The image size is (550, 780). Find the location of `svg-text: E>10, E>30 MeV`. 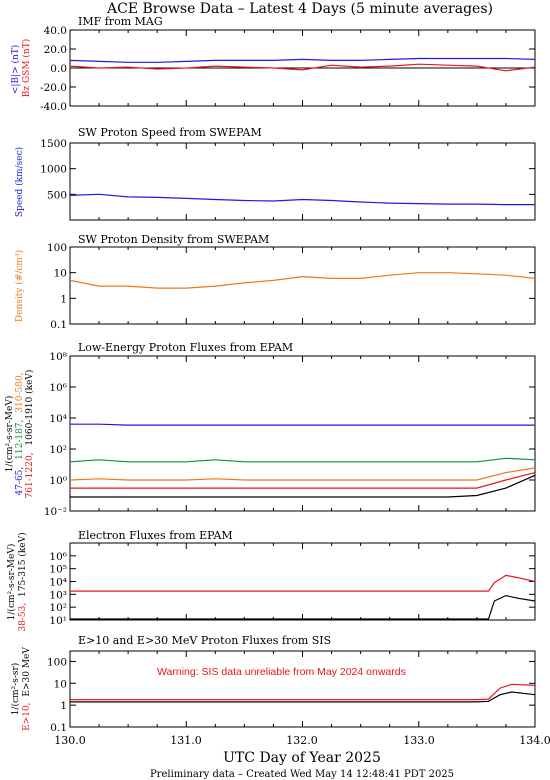

svg-text: E>10, E>30 MeV is located at coordinates (27, 689).